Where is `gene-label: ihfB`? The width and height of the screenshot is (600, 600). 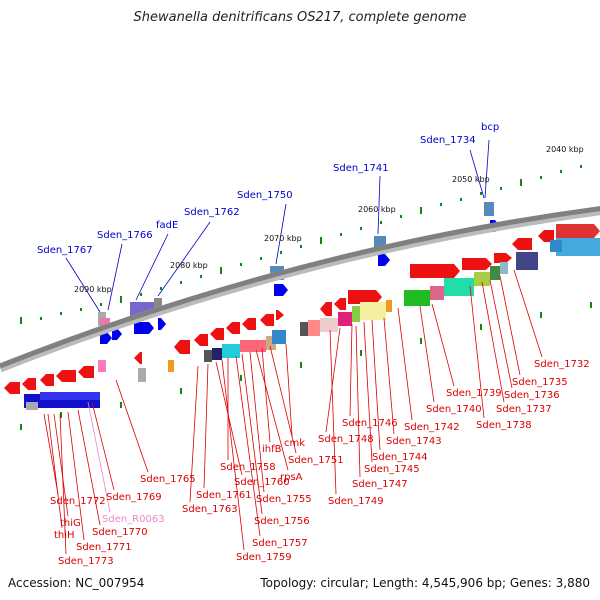
gene-label: ihfB is located at coordinates (272, 449).